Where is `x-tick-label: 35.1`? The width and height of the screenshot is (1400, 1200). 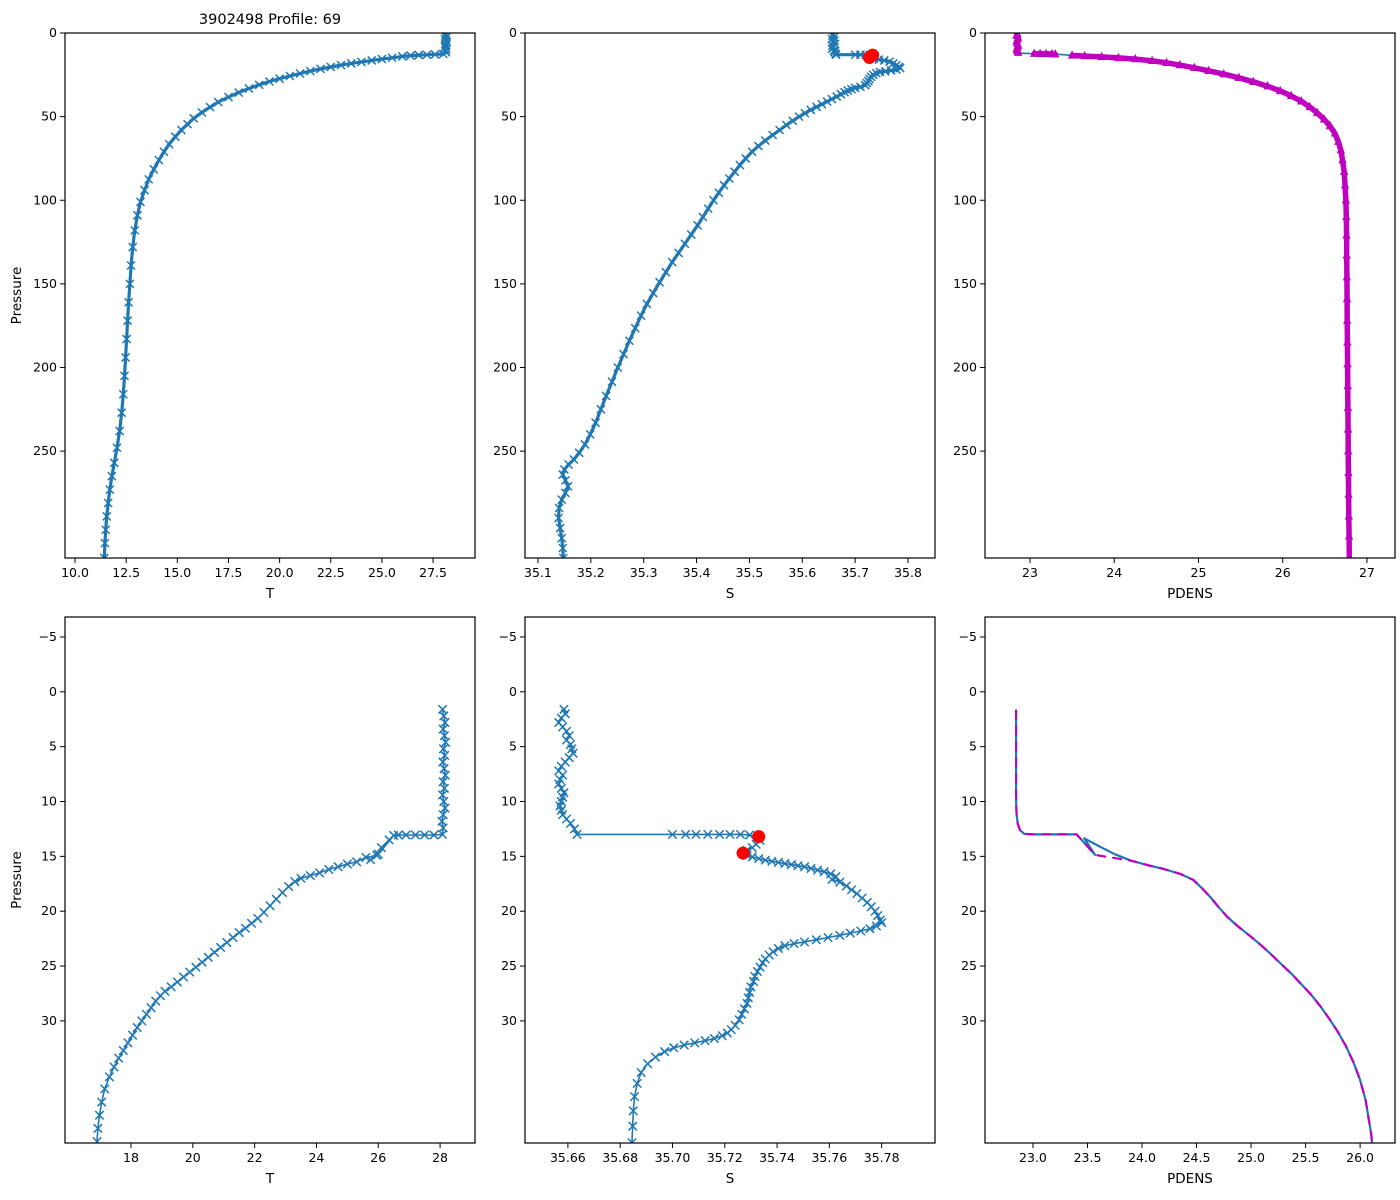
x-tick-label: 35.1 is located at coordinates (538, 572).